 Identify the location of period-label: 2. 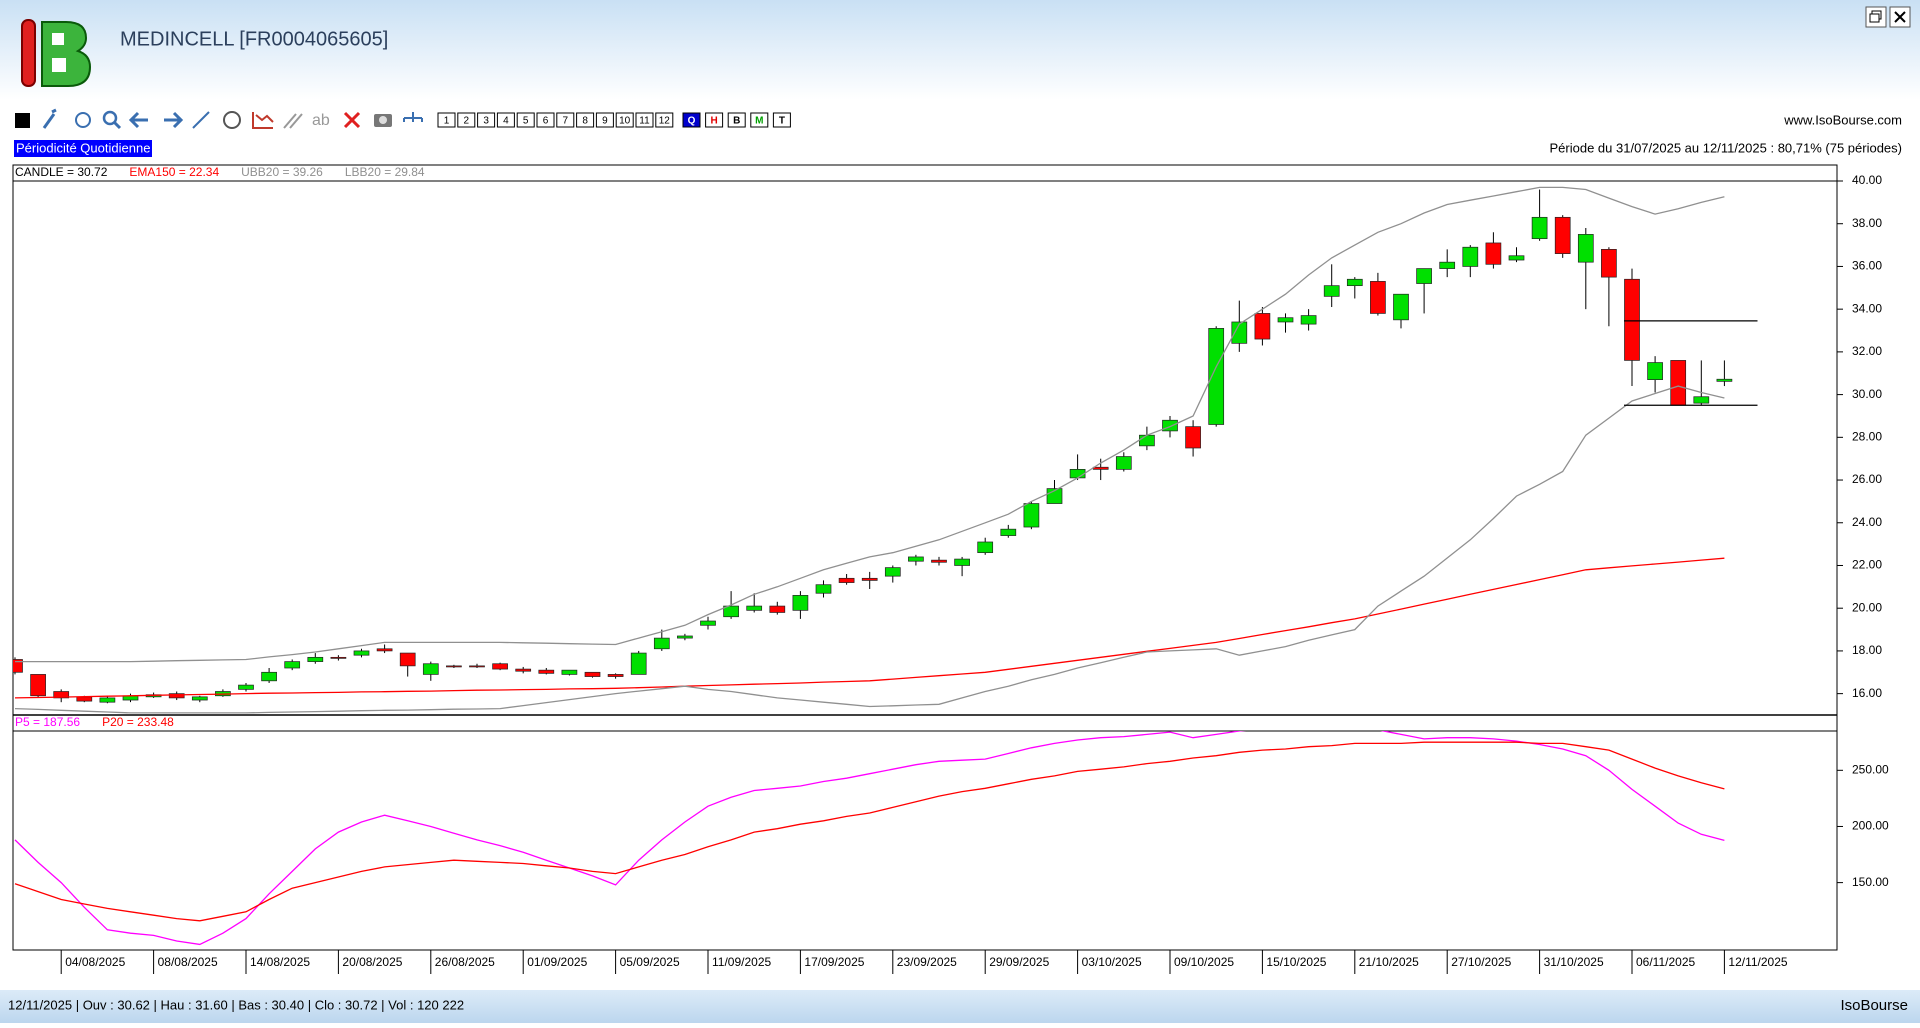
(467, 121).